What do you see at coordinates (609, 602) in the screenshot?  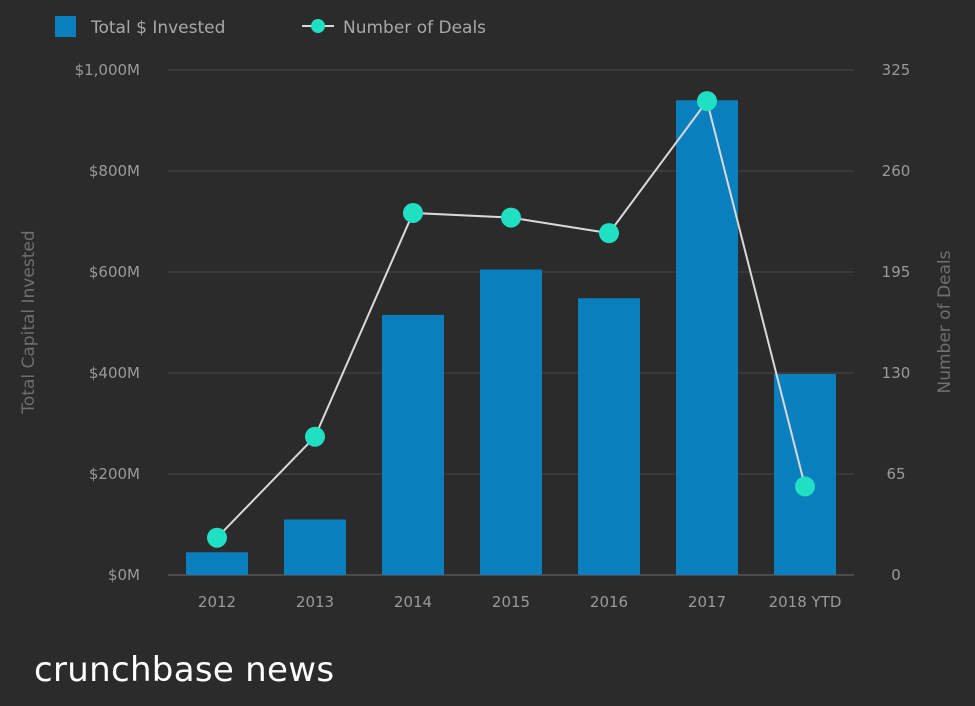 I see `x-tick-label: 2016` at bounding box center [609, 602].